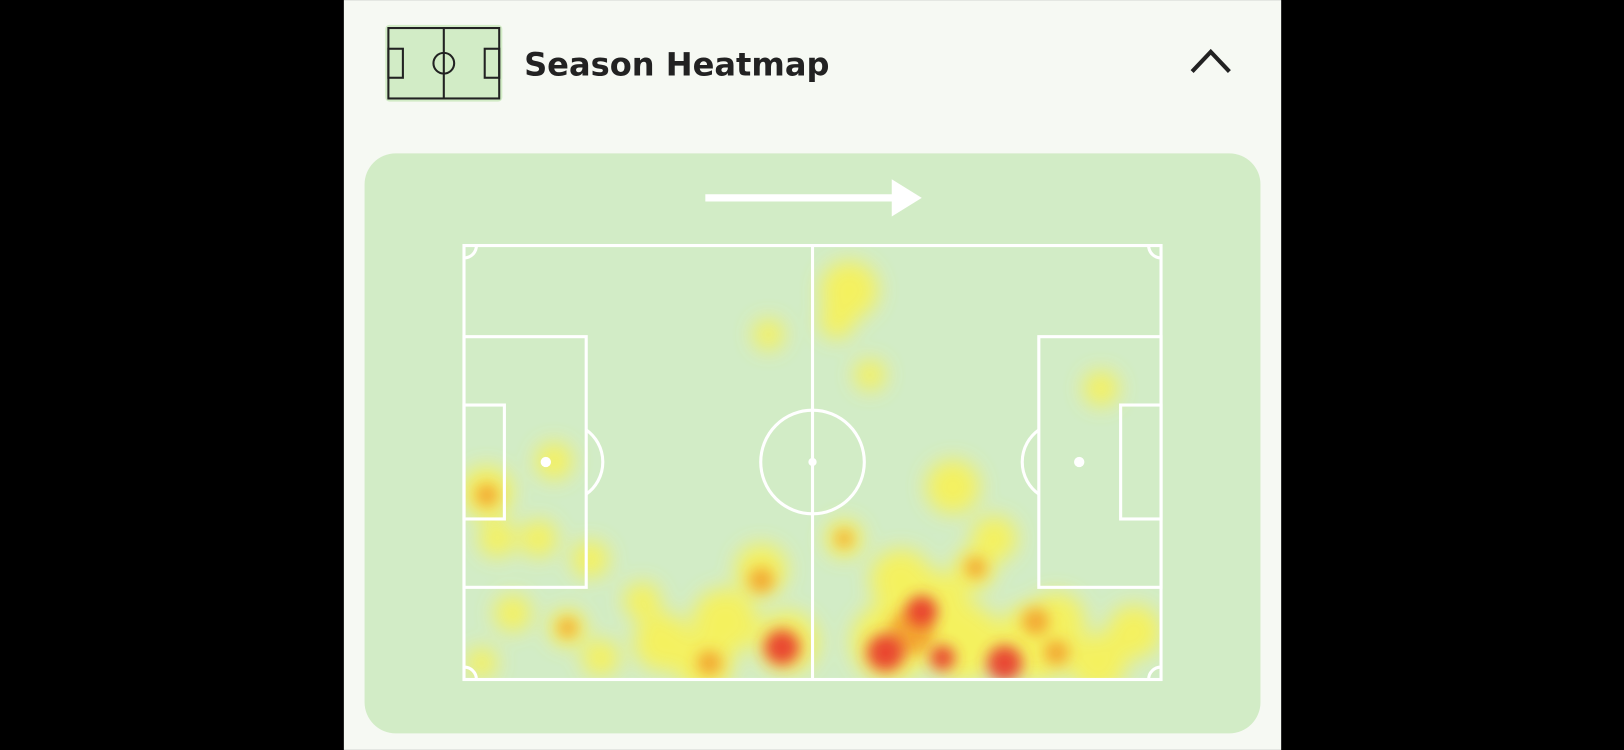 Image resolution: width=1624 pixels, height=750 pixels. Describe the element at coordinates (676, 65) in the screenshot. I see `section-title: Season Heatmap` at that location.